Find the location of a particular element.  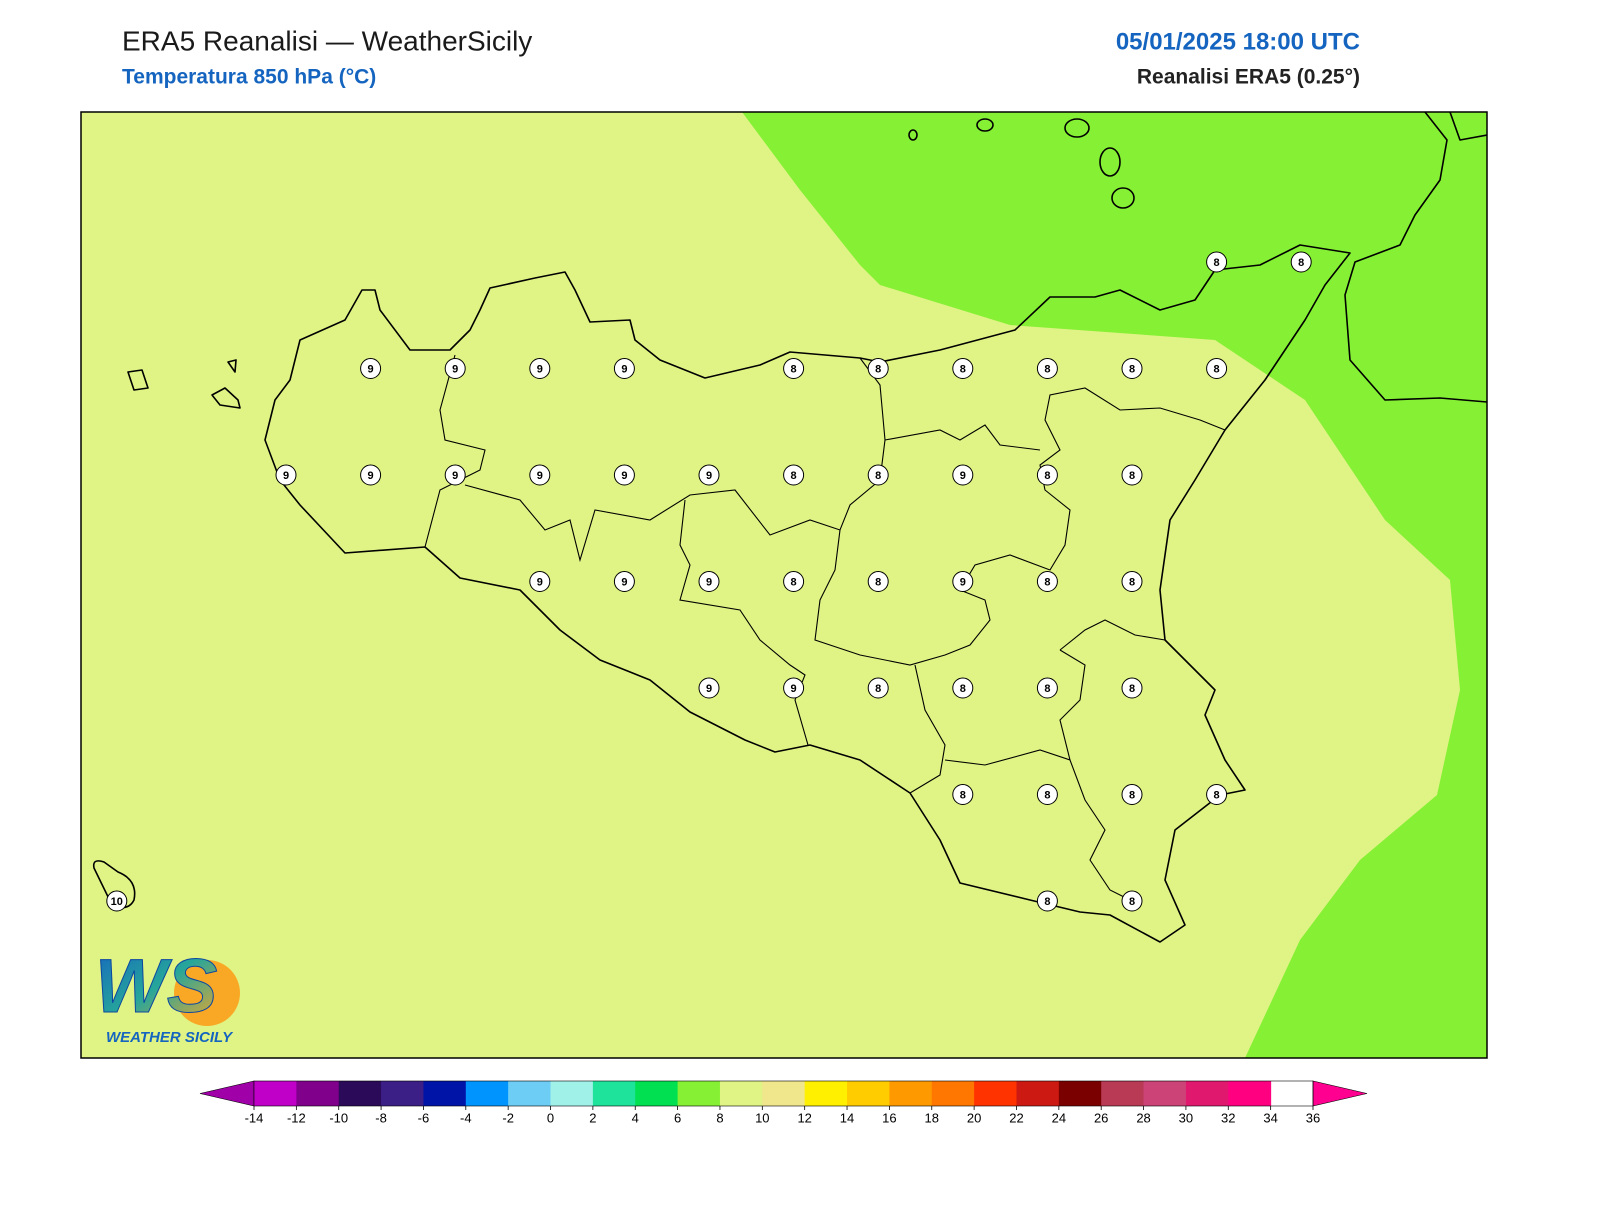

colorbar-over is located at coordinates (1340, 1093).